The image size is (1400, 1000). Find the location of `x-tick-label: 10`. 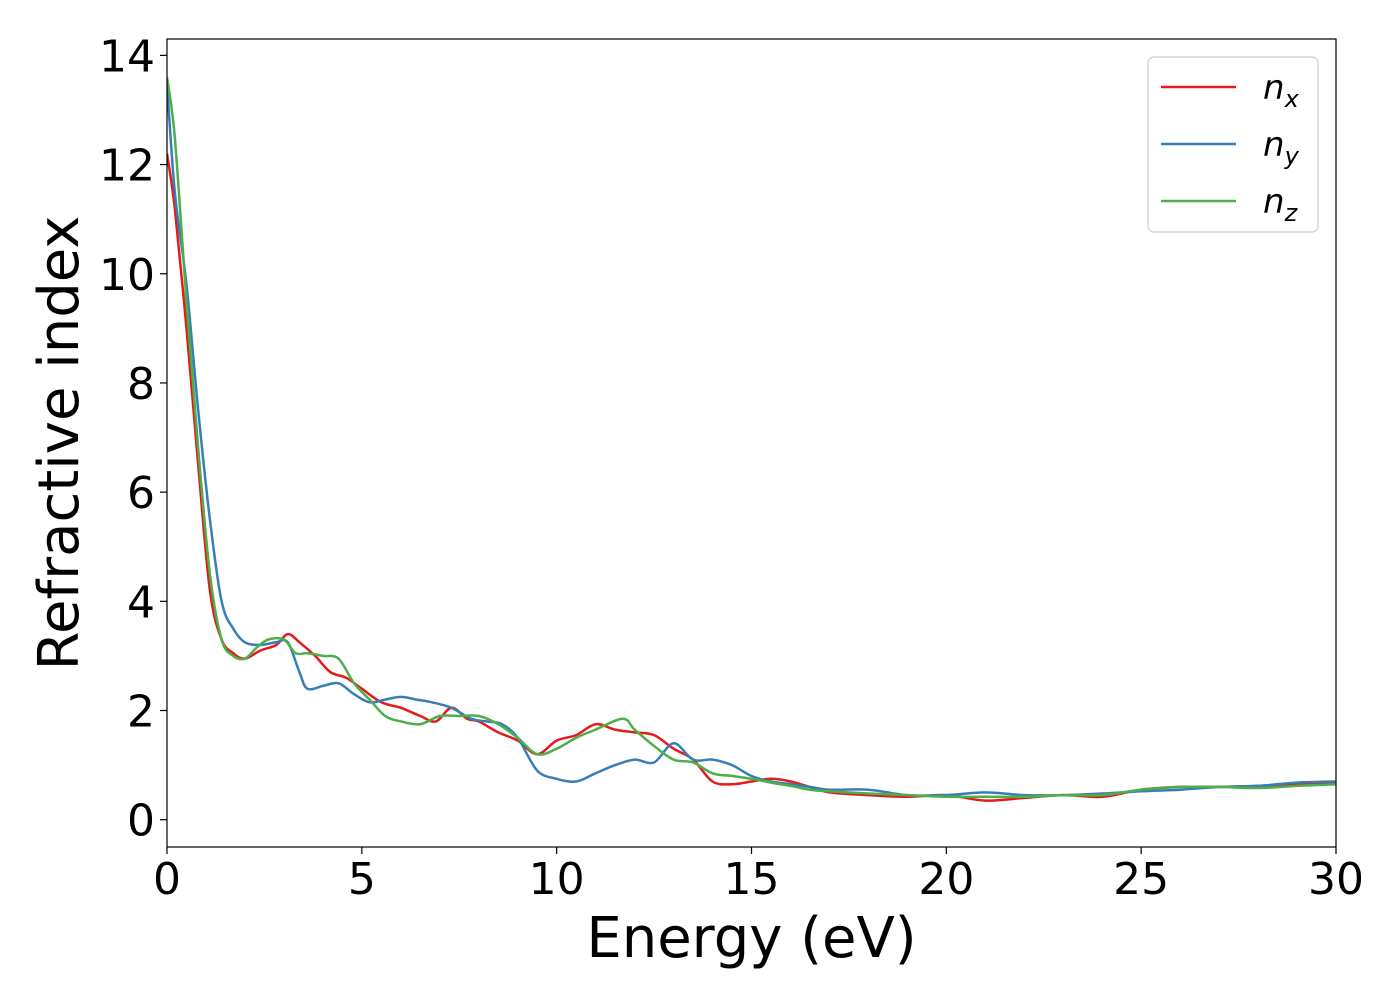

x-tick-label: 10 is located at coordinates (557, 879).